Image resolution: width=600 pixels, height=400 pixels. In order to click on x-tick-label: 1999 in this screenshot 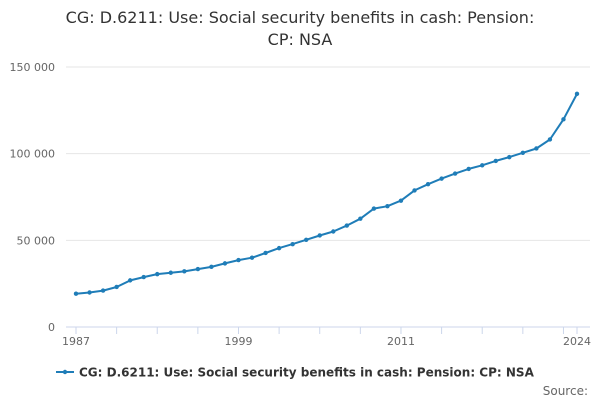, I will do `click(238, 341)`.